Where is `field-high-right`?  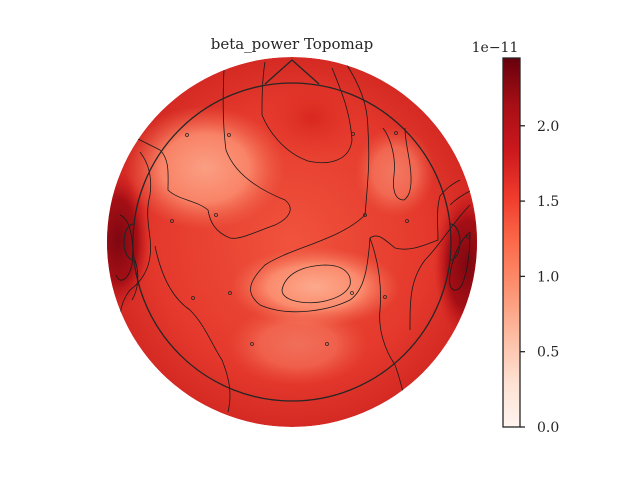 field-high-right is located at coordinates (455, 265).